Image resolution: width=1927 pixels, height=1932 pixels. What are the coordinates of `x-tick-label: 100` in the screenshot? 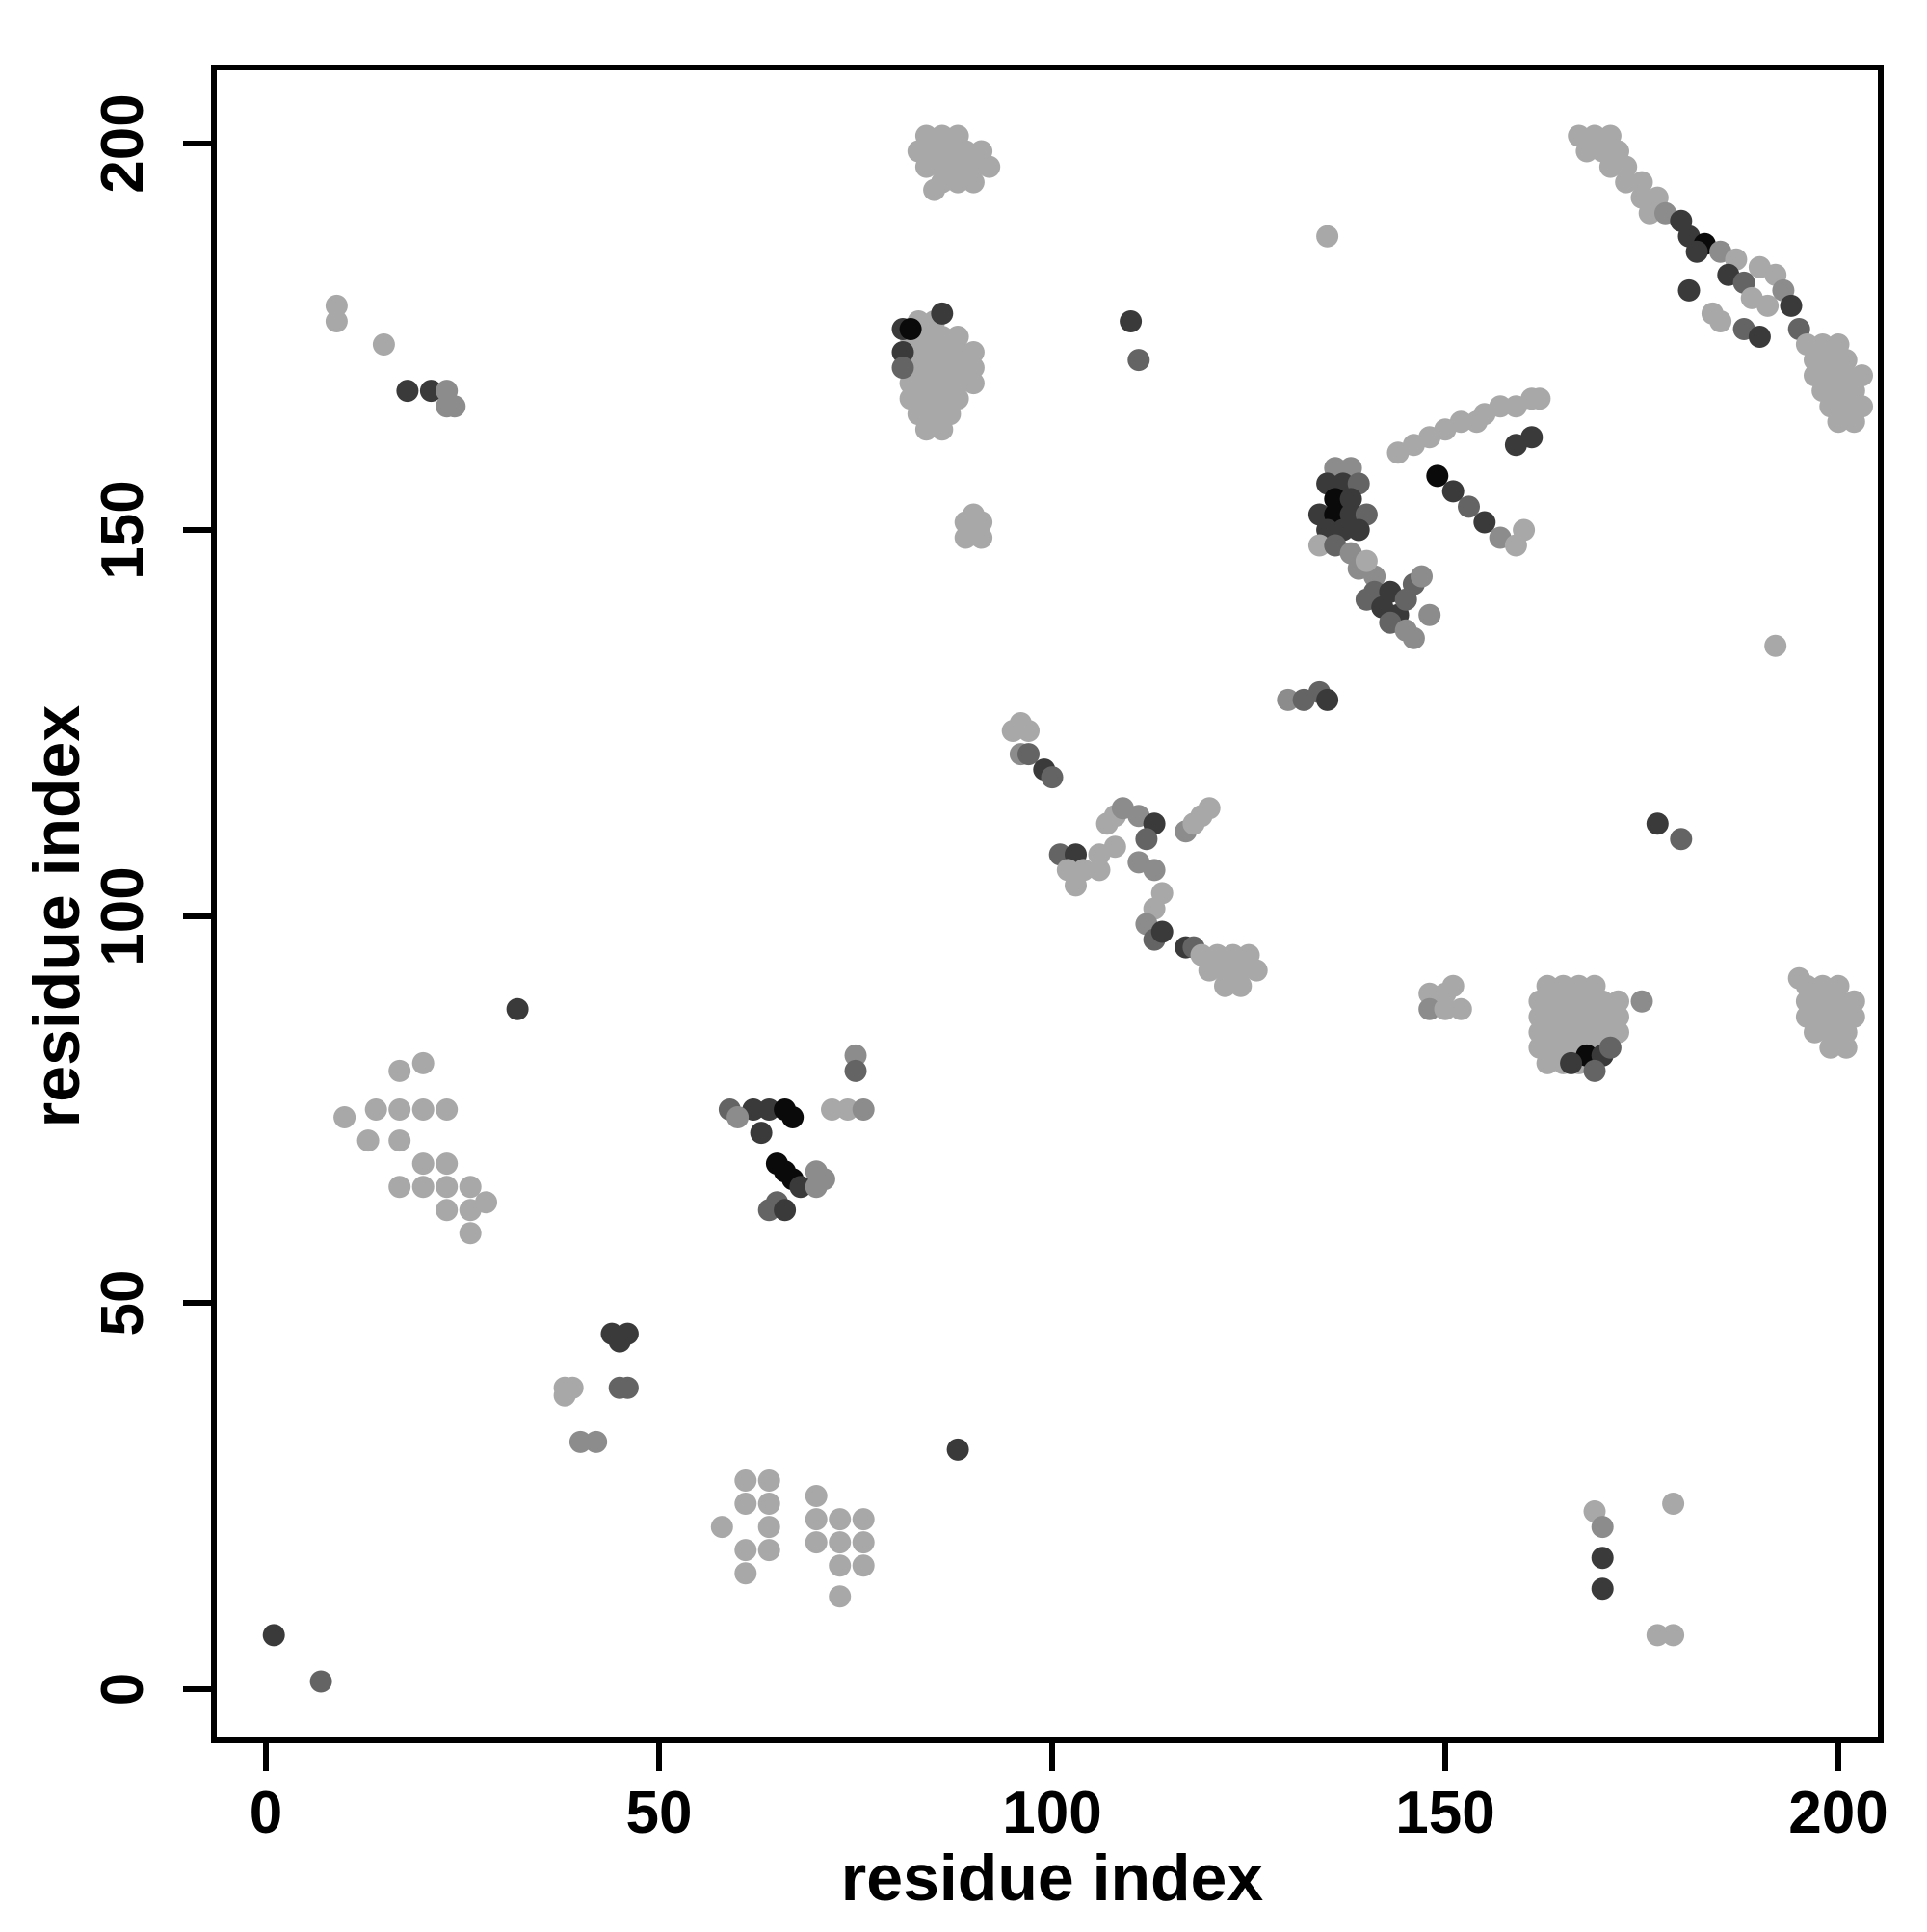 It's located at (1051, 1813).